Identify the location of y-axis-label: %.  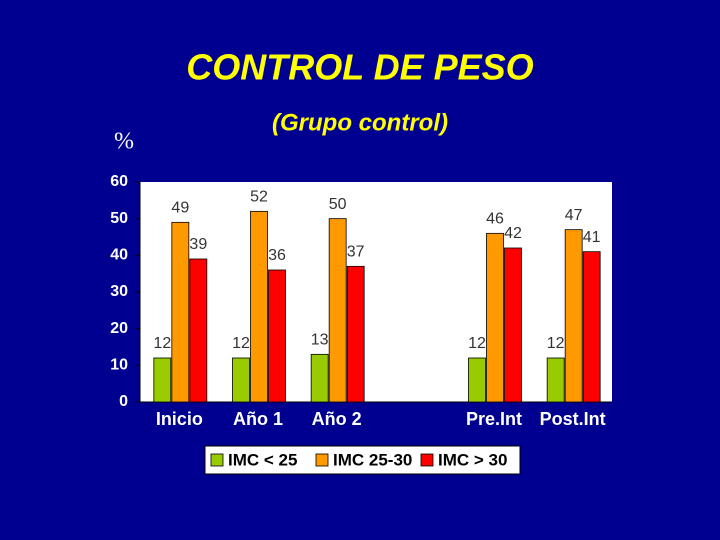
(124, 142).